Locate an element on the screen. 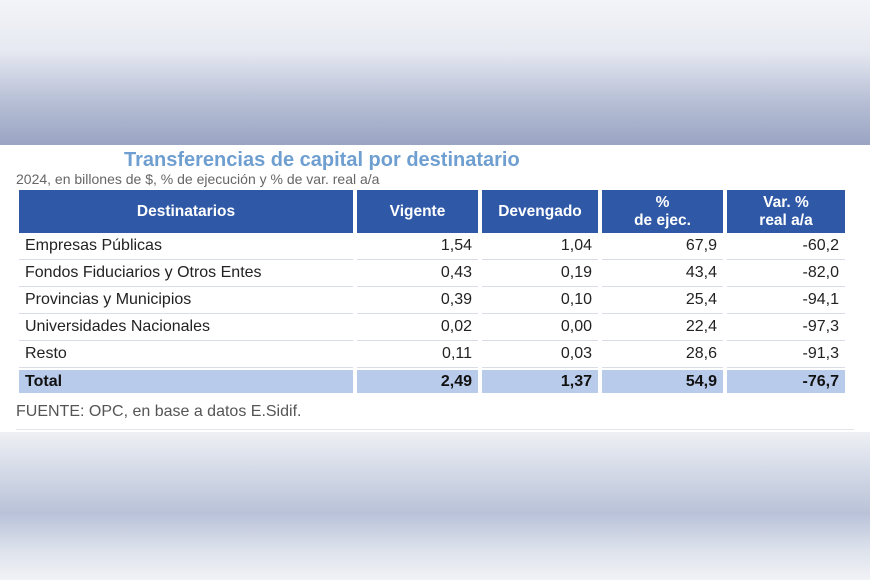 Image resolution: width=870 pixels, height=580 pixels. row-label: Provincias y Municipios is located at coordinates (186, 300).